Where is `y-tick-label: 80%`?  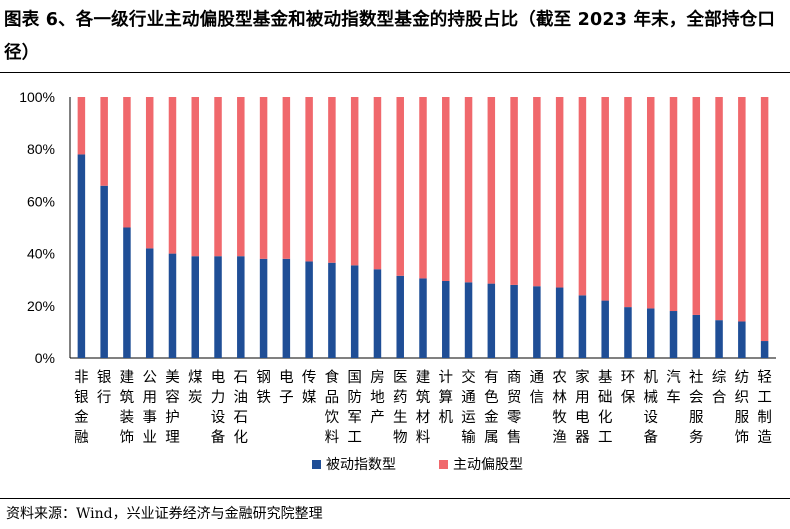
y-tick-label: 80% is located at coordinates (41, 149).